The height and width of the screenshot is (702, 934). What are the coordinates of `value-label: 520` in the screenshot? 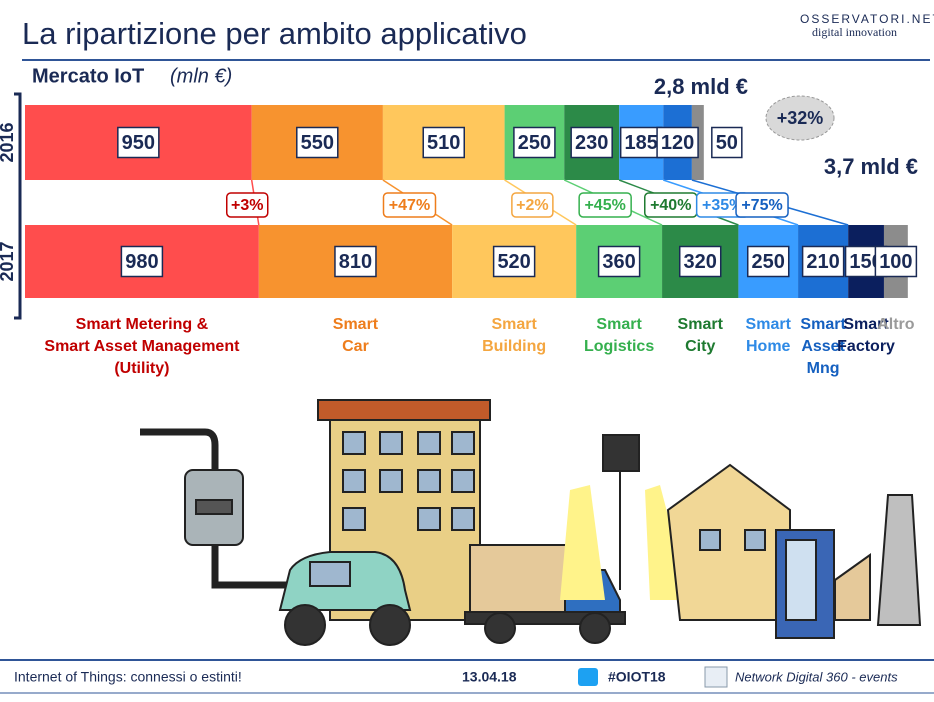 It's located at (513, 262).